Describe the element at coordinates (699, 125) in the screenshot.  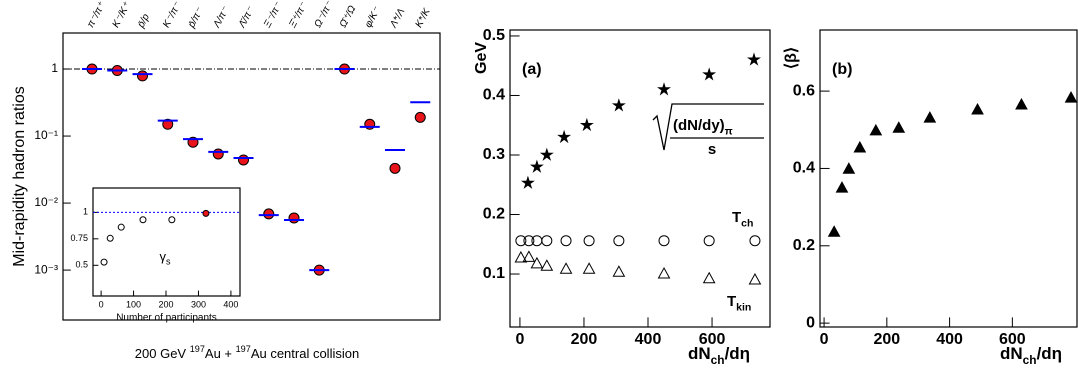
I see `formula-numerator-part: (dN/dy)` at that location.